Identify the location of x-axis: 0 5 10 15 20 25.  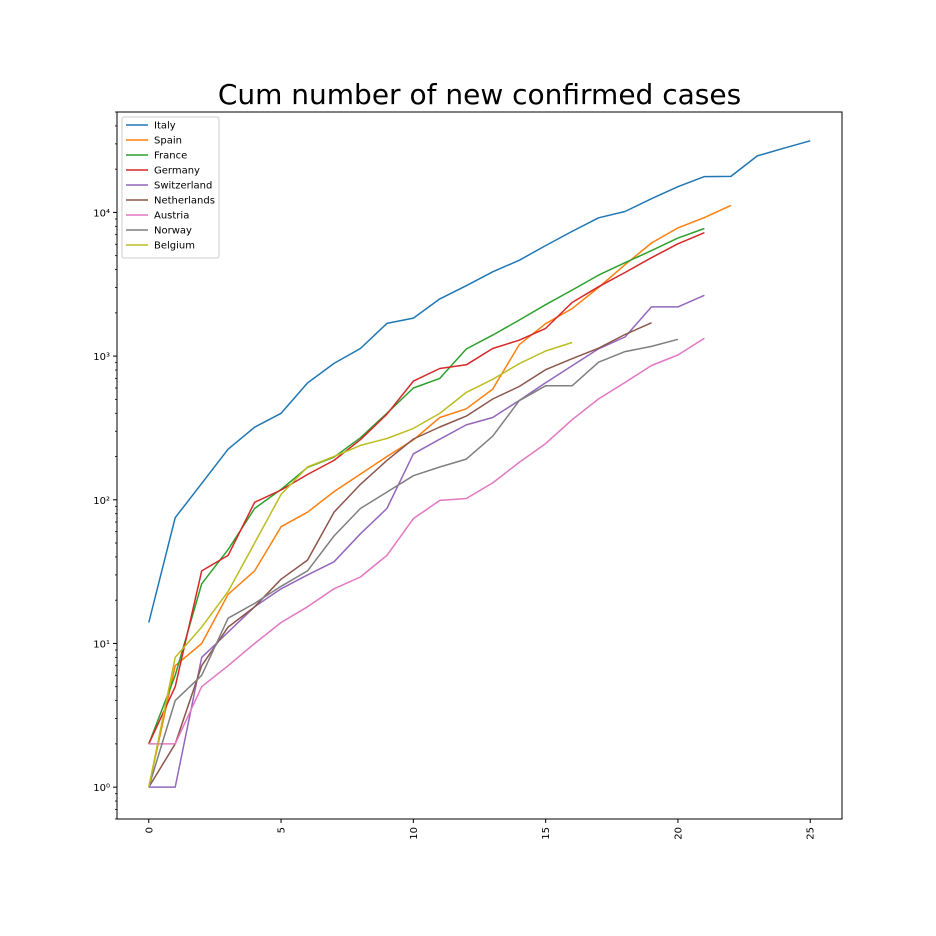
(480, 829).